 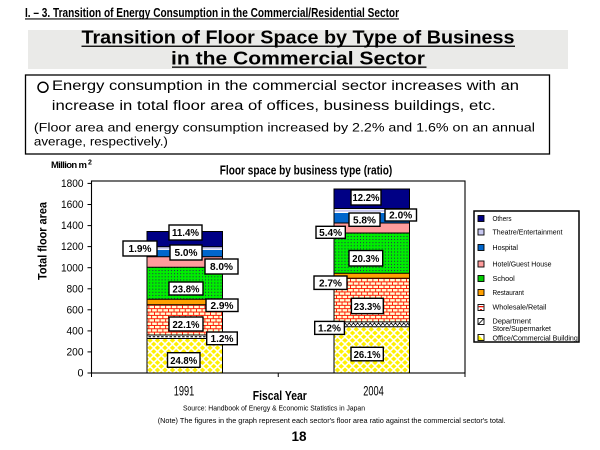 What do you see at coordinates (186, 253) in the screenshot?
I see `svg-text: 5.0%` at bounding box center [186, 253].